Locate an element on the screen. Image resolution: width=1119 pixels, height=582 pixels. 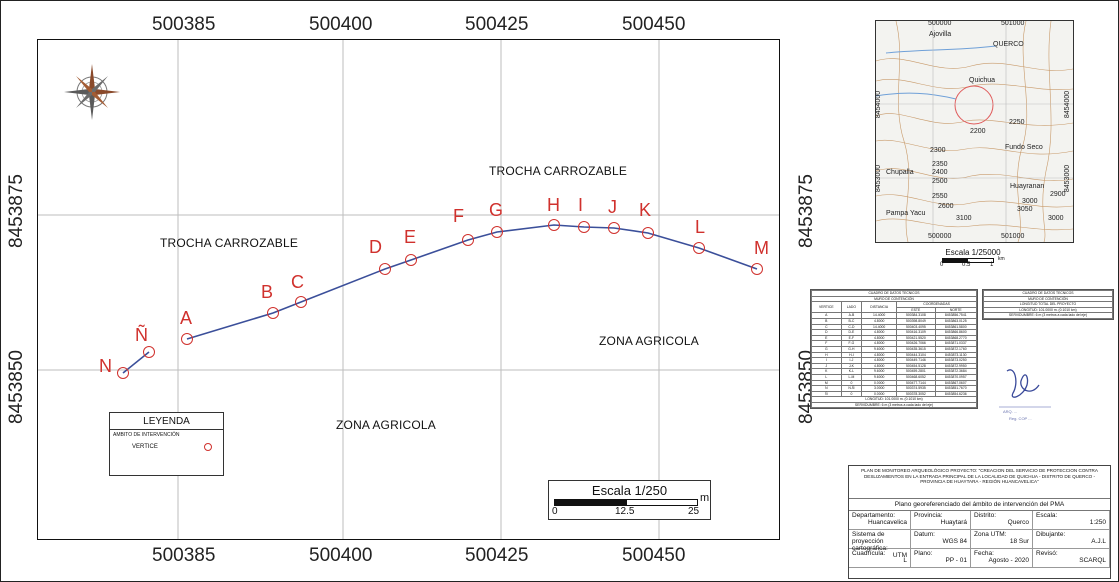
table-cell: 8453872.9950 is located at coordinates (955, 366).